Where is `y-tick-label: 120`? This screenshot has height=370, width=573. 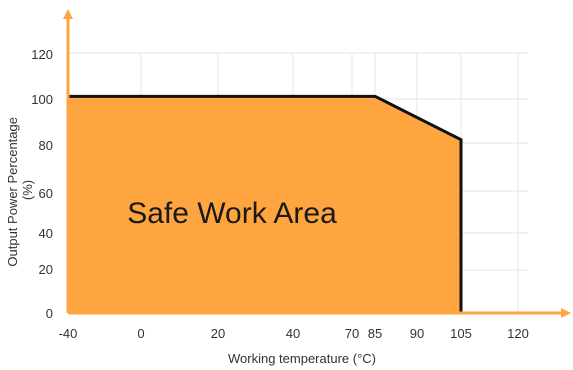
y-tick-label: 120 is located at coordinates (42, 54).